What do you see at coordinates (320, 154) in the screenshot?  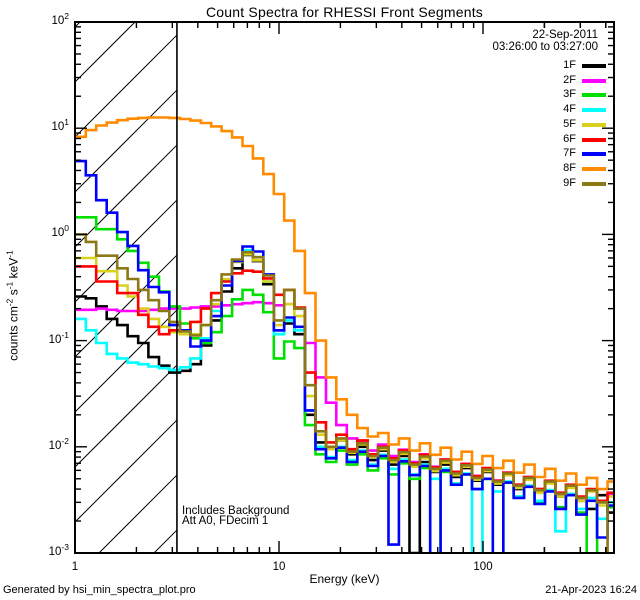 I see `legend-item-7F: 7F` at bounding box center [320, 154].